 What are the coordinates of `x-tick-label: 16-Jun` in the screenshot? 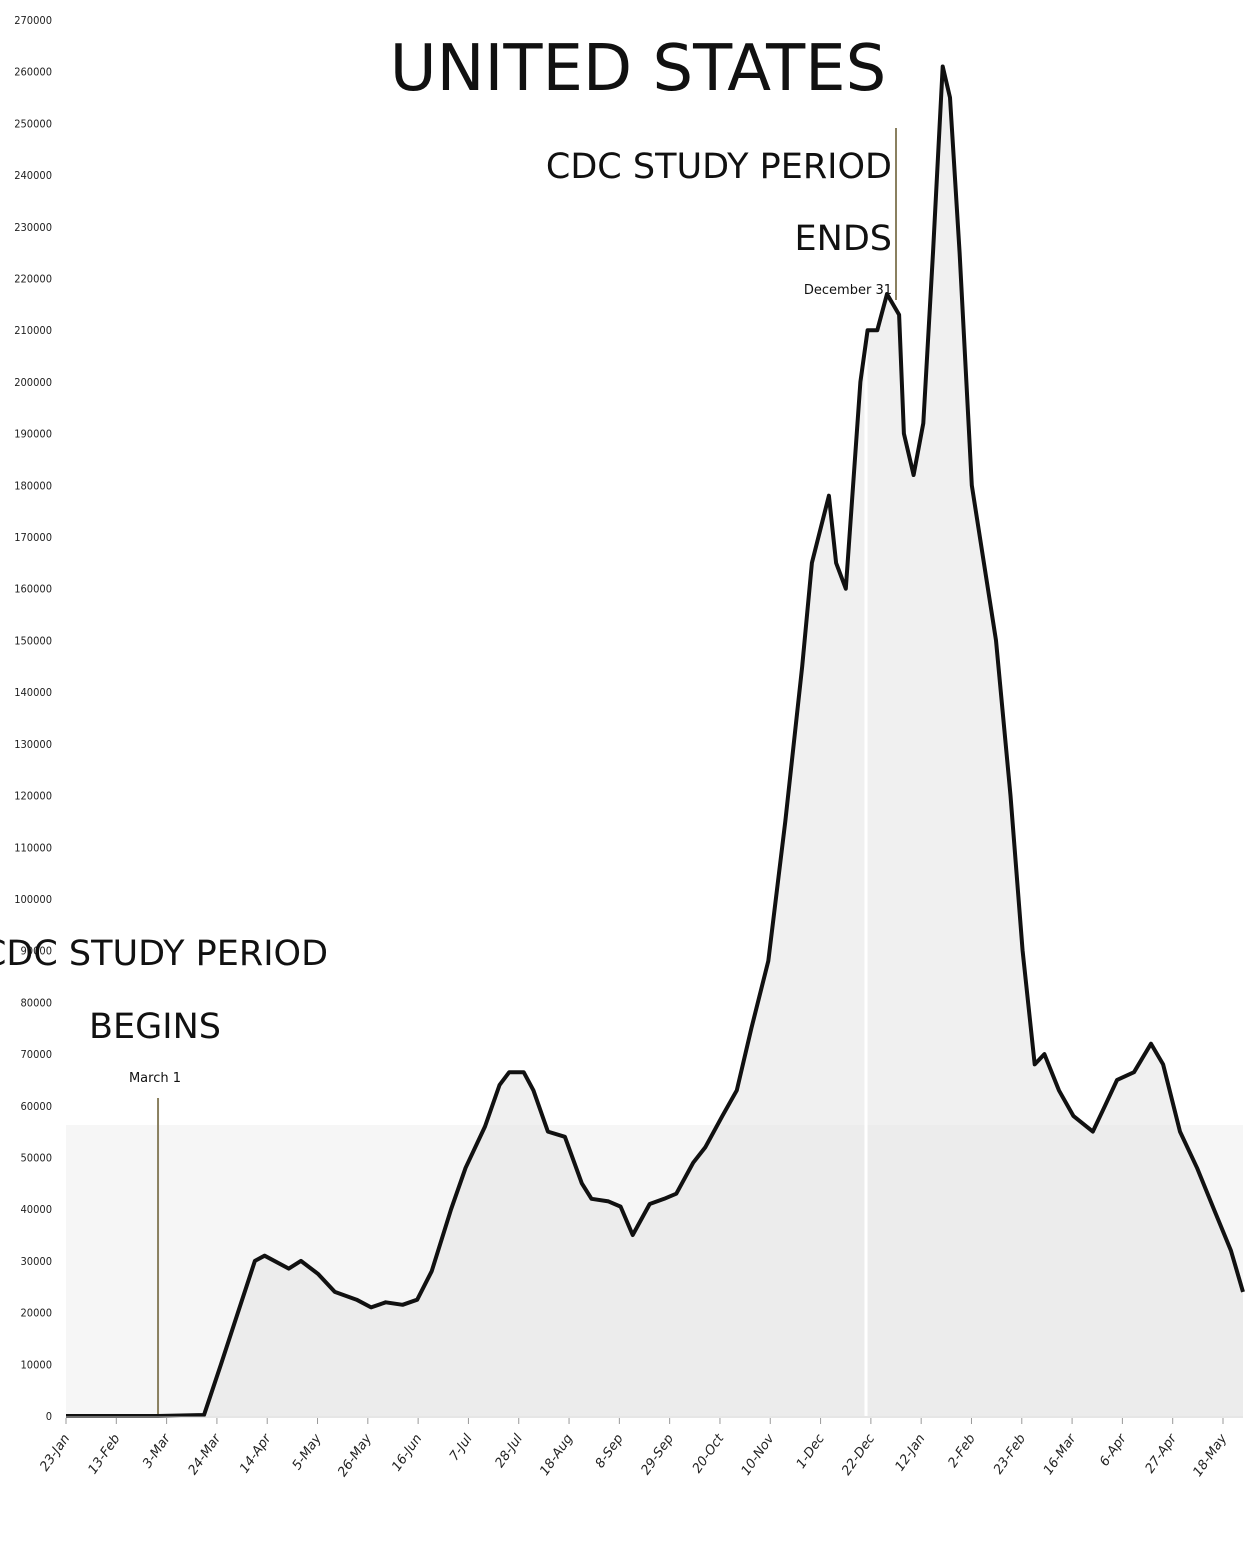 It's located at (407, 1453).